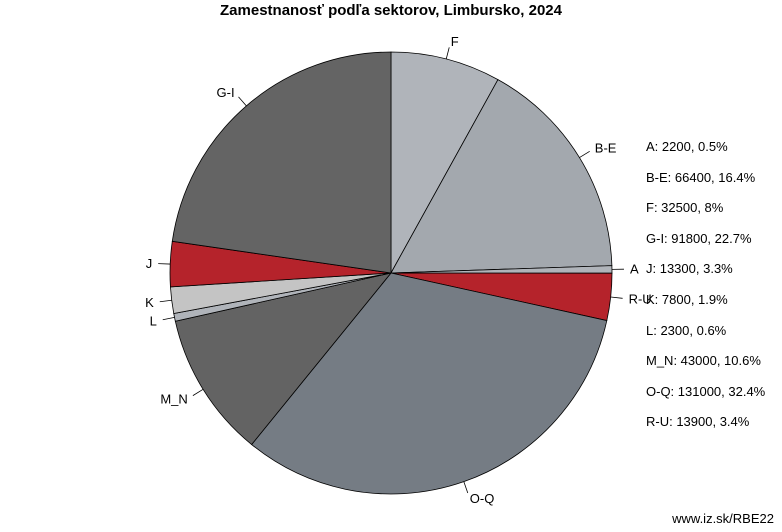  I want to click on slice-label-o-q: O-Q, so click(482, 498).